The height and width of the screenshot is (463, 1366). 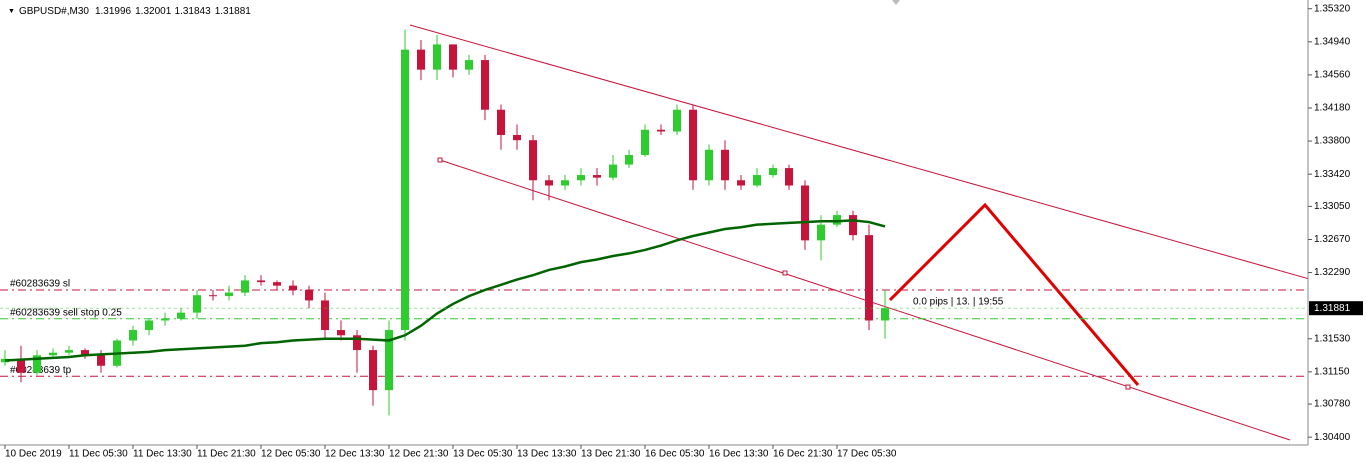 What do you see at coordinates (1332, 272) in the screenshot?
I see `y-tick-label: 1.32290` at bounding box center [1332, 272].